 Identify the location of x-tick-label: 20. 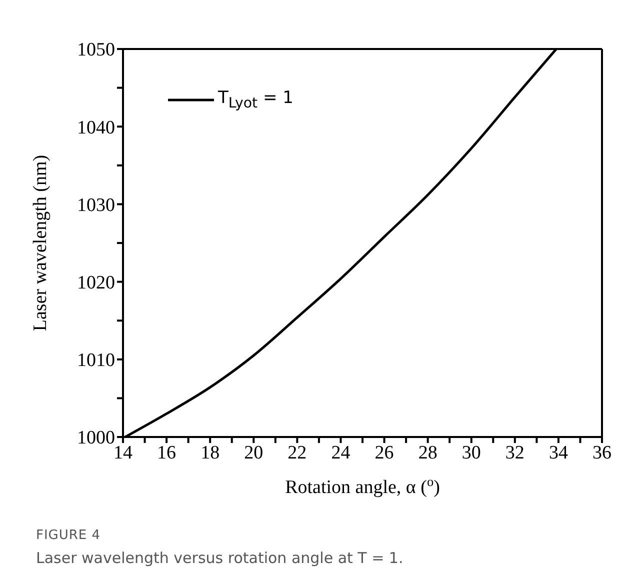
(254, 453).